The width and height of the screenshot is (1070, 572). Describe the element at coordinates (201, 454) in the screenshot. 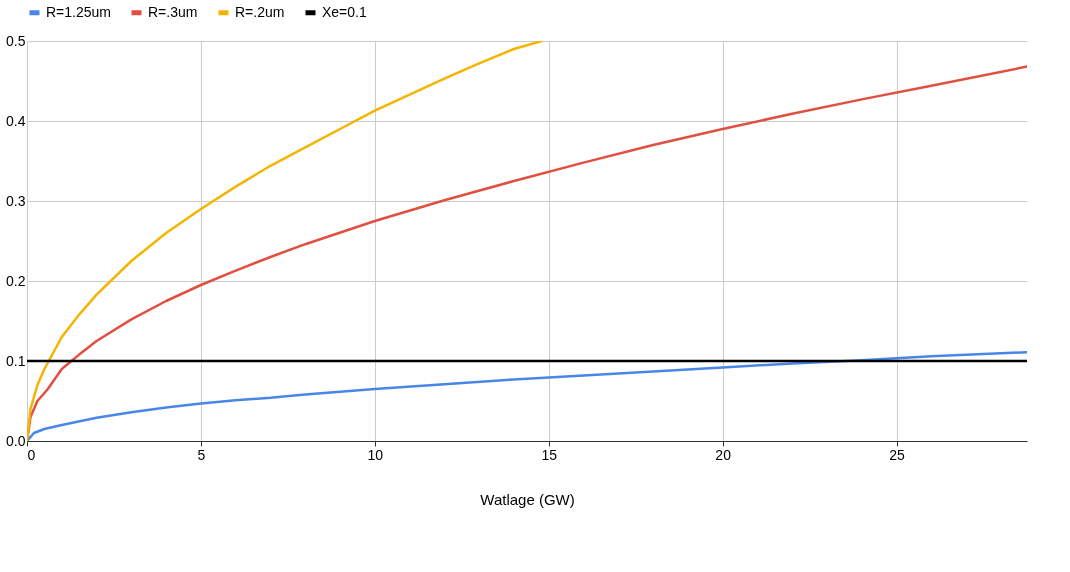

I see `x-tick-label: 5` at that location.